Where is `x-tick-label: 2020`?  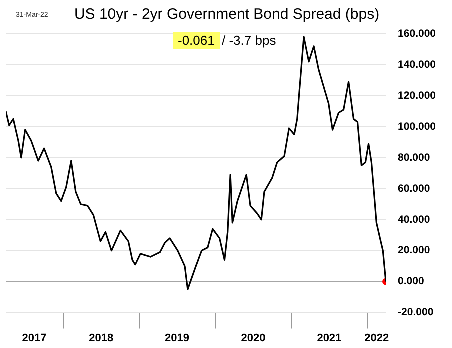 x-tick-label: 2020 is located at coordinates (253, 338).